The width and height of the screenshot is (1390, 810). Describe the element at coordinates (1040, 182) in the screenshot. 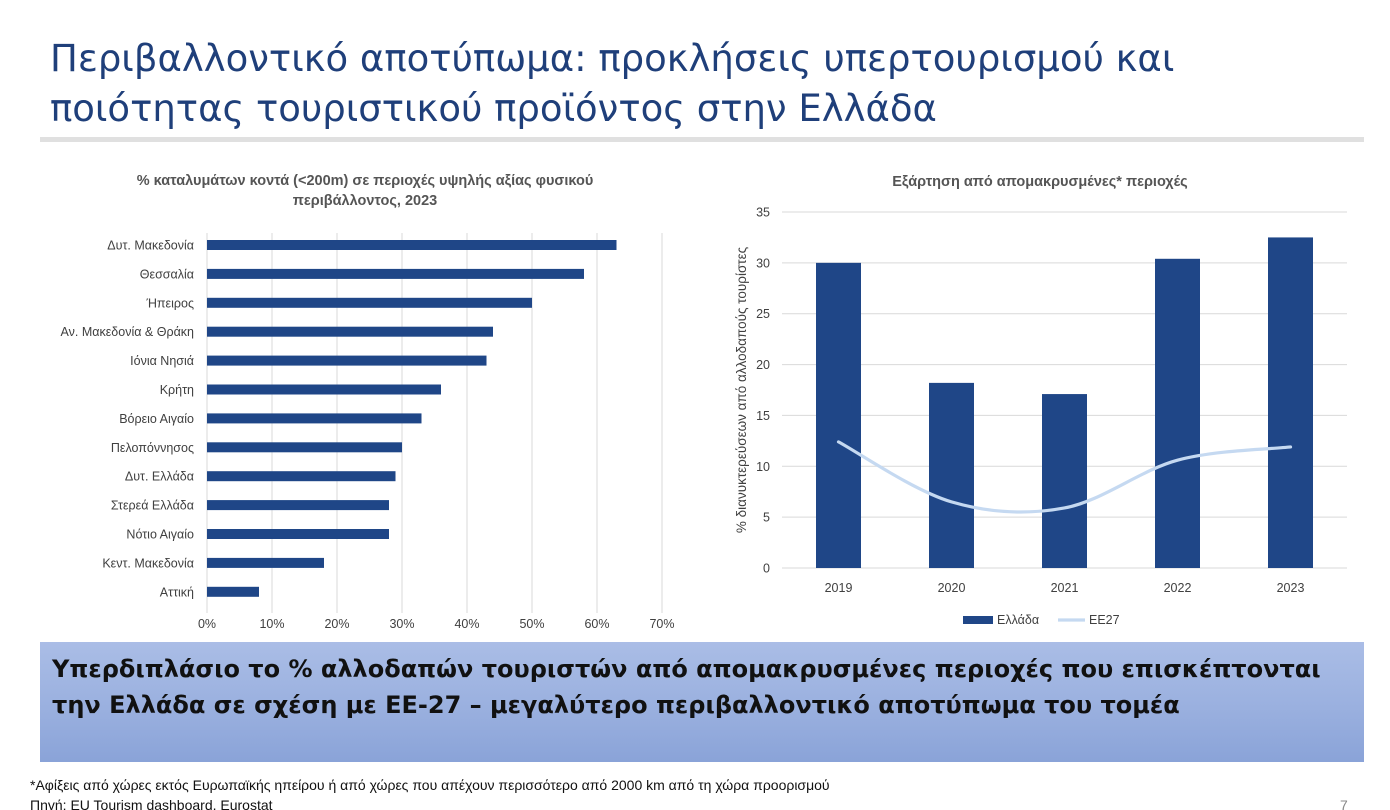

I see `chart2-title: Εξάρτηση από απομακρυσμένες* περιοχές` at that location.